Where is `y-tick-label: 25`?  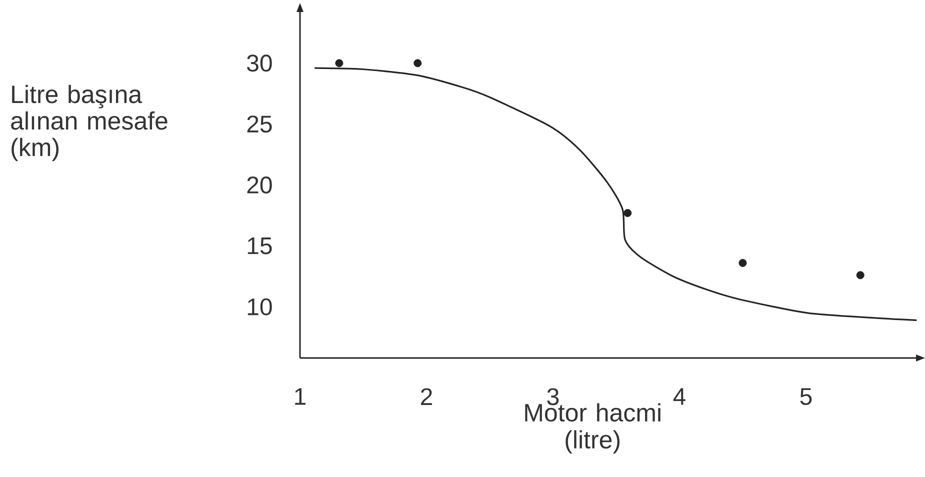 y-tick-label: 25 is located at coordinates (259, 124).